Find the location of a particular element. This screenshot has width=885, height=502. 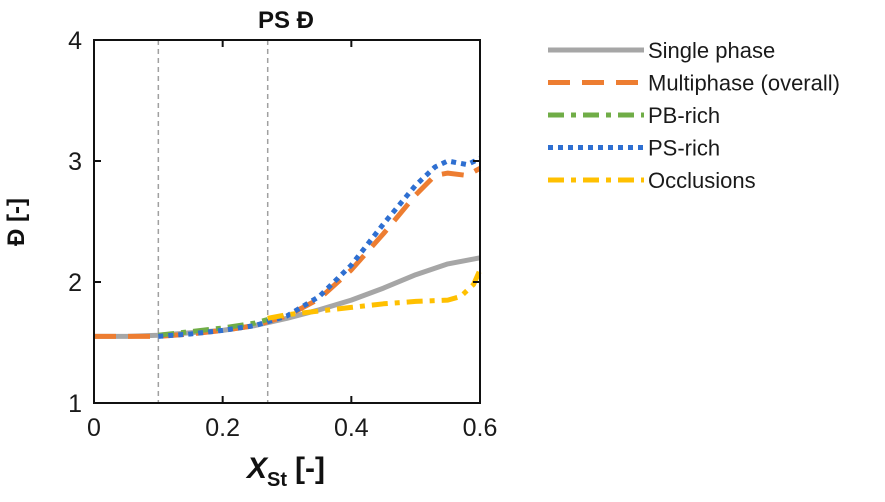

y-tick-label: 3 is located at coordinates (75, 162).